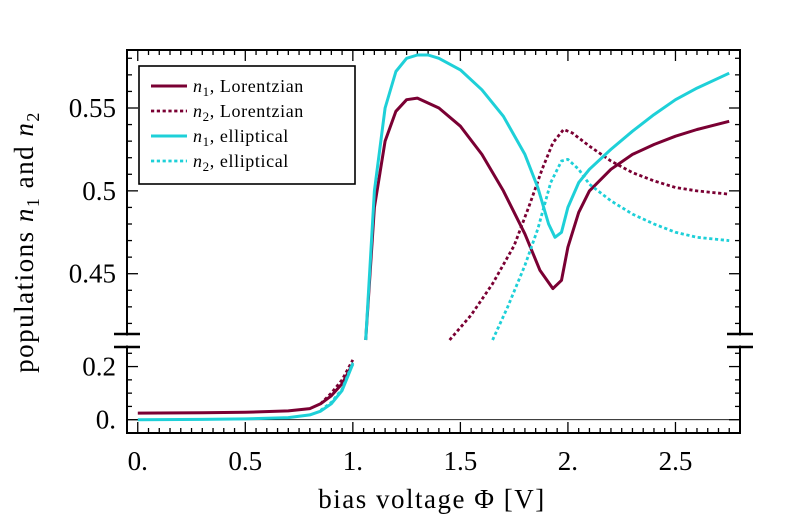 The height and width of the screenshot is (528, 806). Describe the element at coordinates (99, 191) in the screenshot. I see `y-tick-label: 0.5` at that location.